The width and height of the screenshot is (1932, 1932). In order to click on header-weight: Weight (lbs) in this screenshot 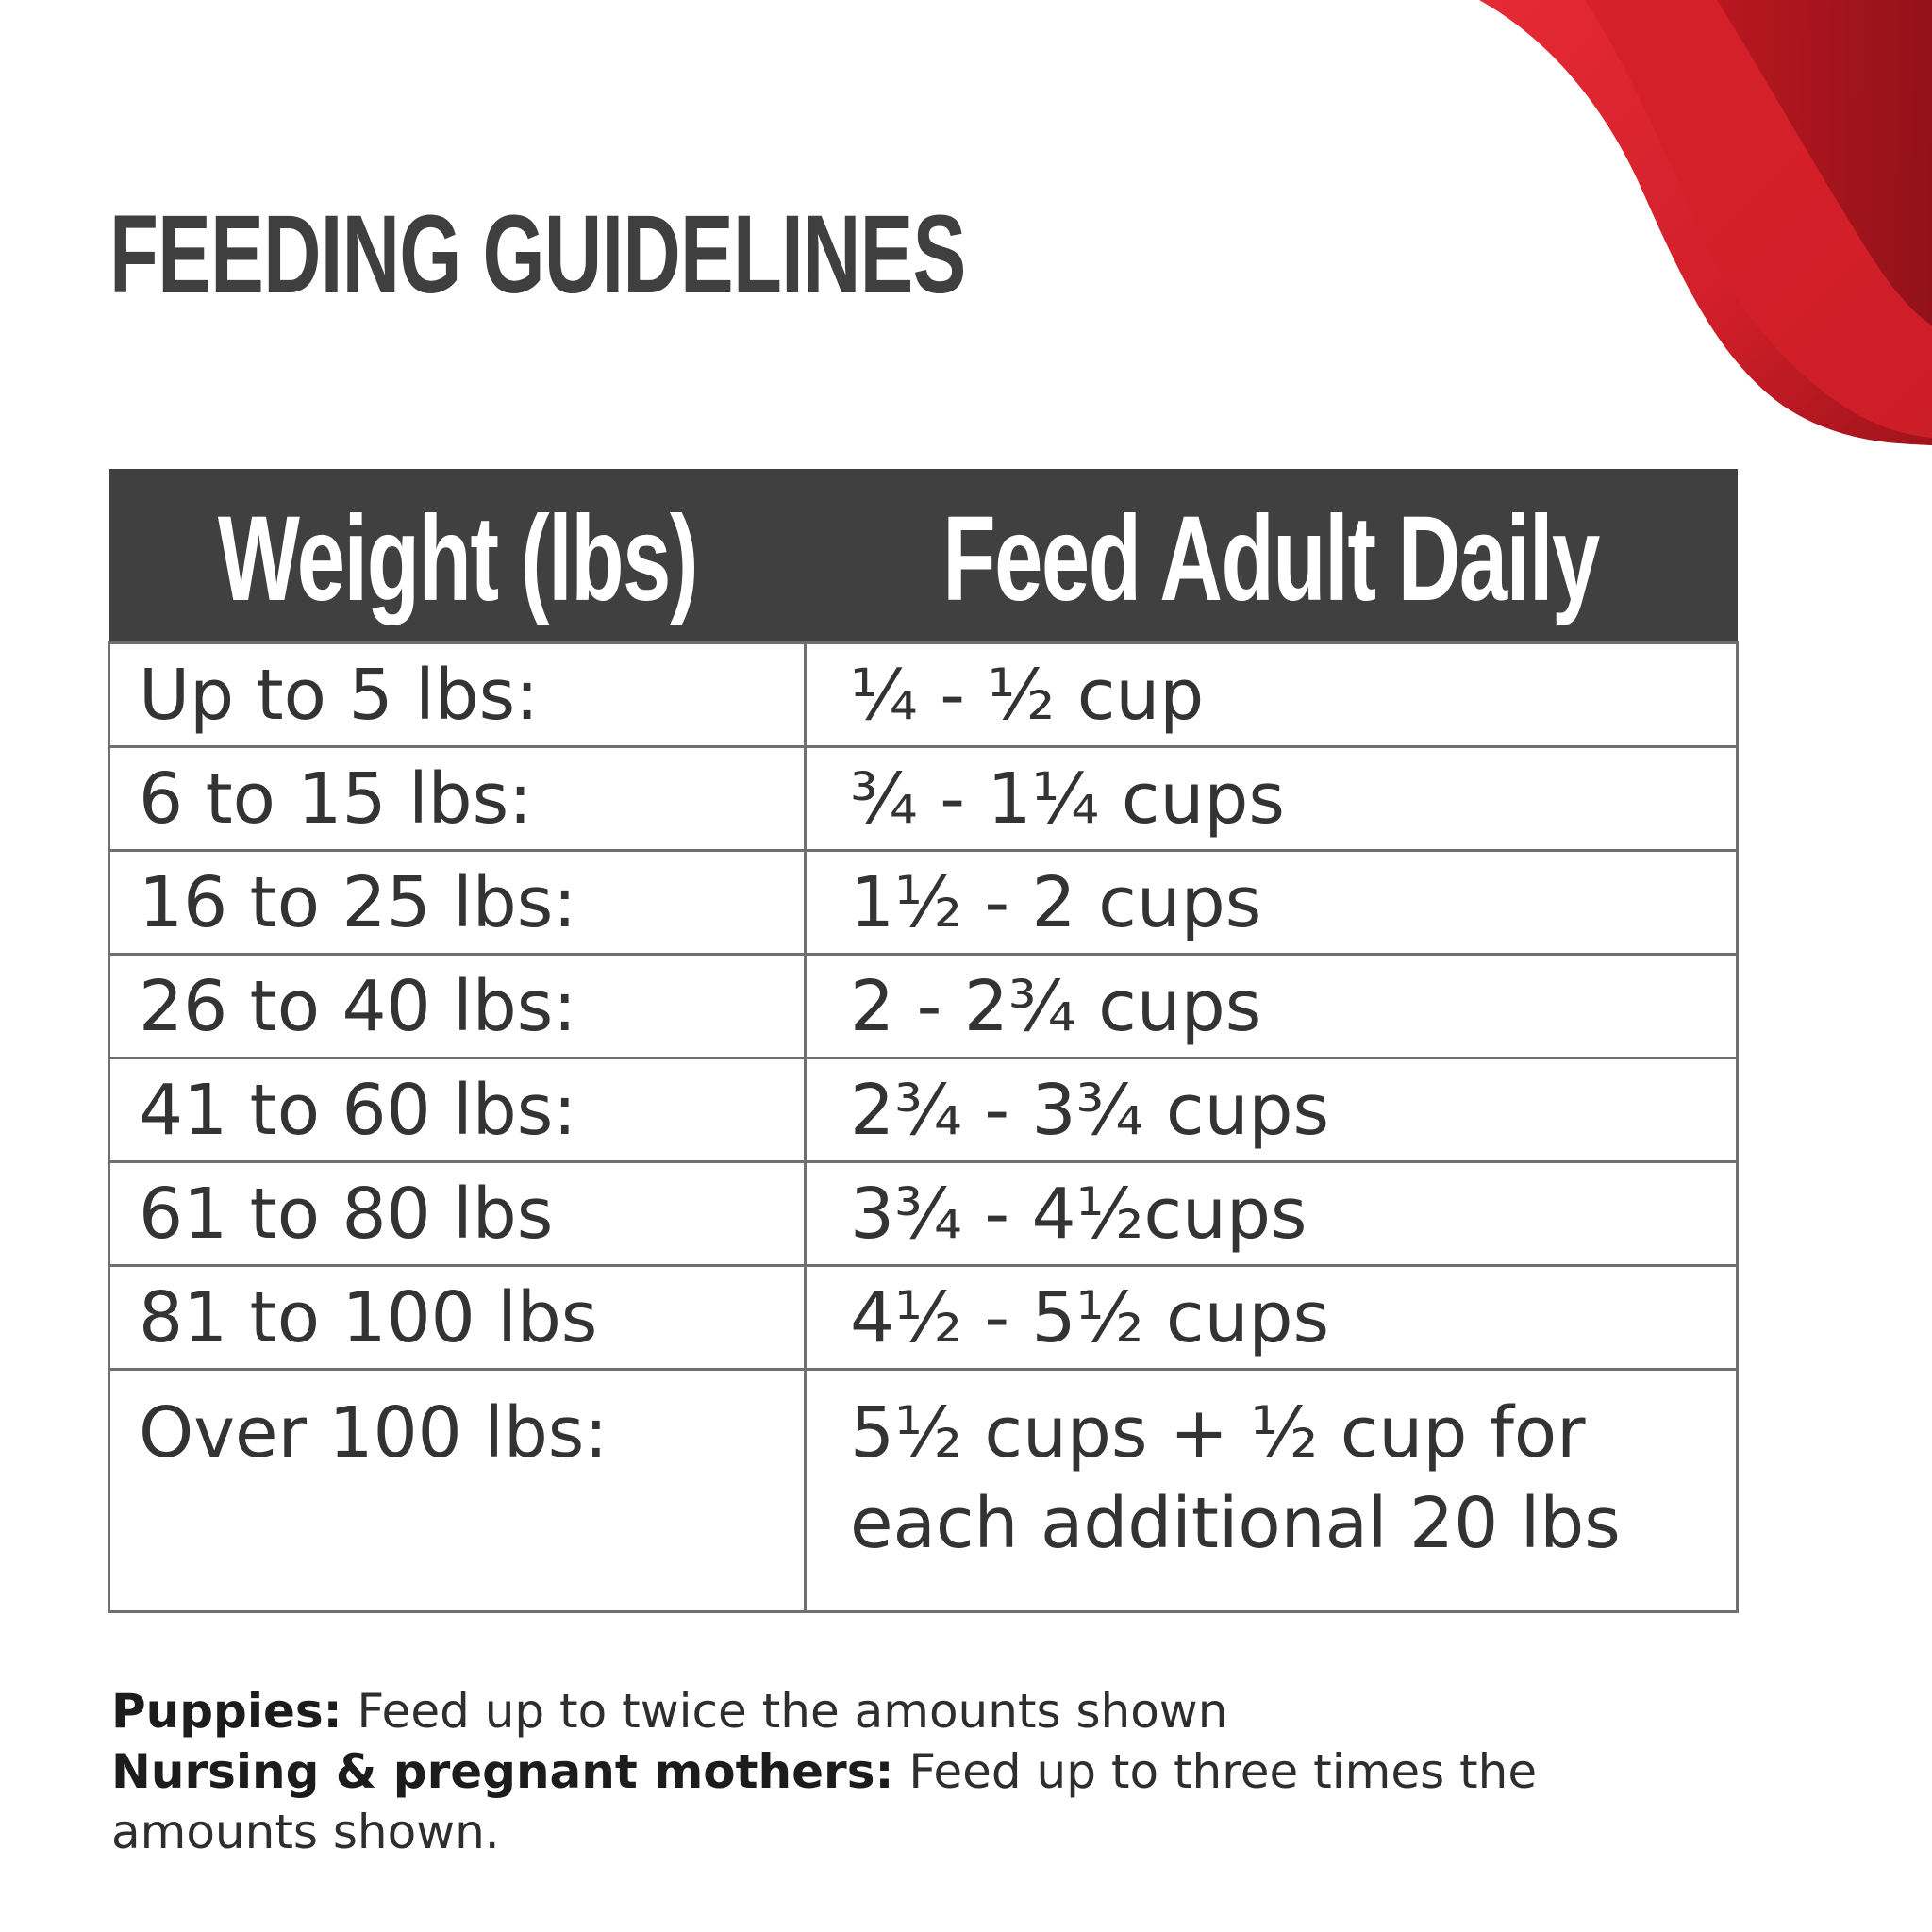, I will do `click(457, 556)`.